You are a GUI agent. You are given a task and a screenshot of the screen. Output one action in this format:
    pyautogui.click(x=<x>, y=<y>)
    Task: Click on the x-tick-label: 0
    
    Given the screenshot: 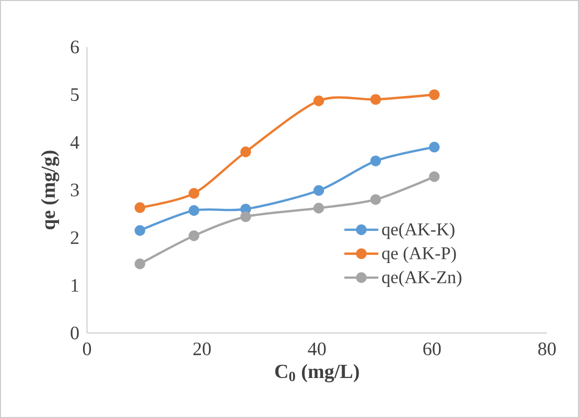 What is the action you would take?
    pyautogui.click(x=87, y=349)
    